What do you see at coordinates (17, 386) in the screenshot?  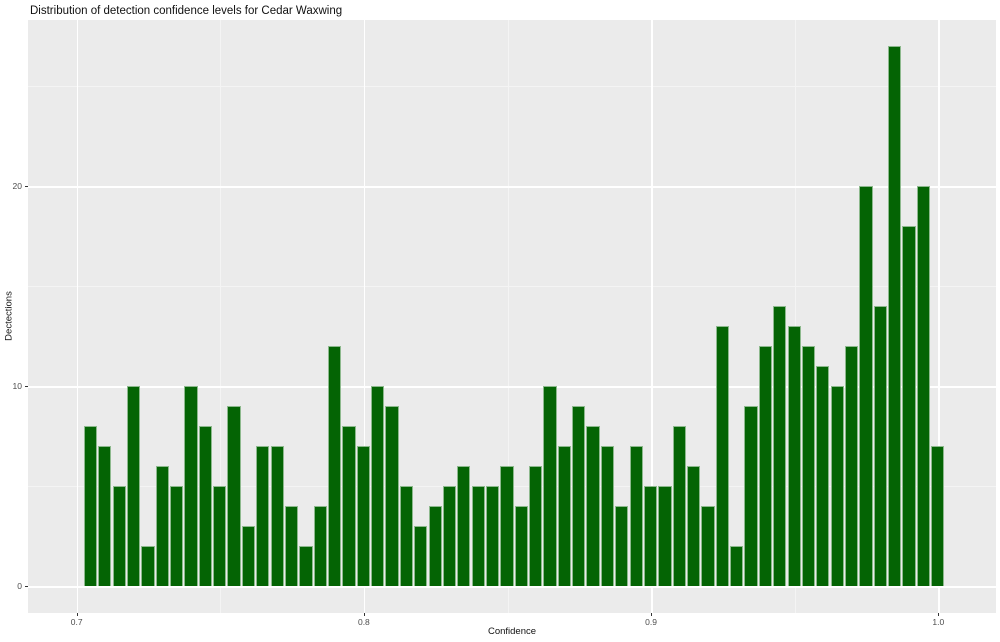 I see `y-tick-label: 10` at bounding box center [17, 386].